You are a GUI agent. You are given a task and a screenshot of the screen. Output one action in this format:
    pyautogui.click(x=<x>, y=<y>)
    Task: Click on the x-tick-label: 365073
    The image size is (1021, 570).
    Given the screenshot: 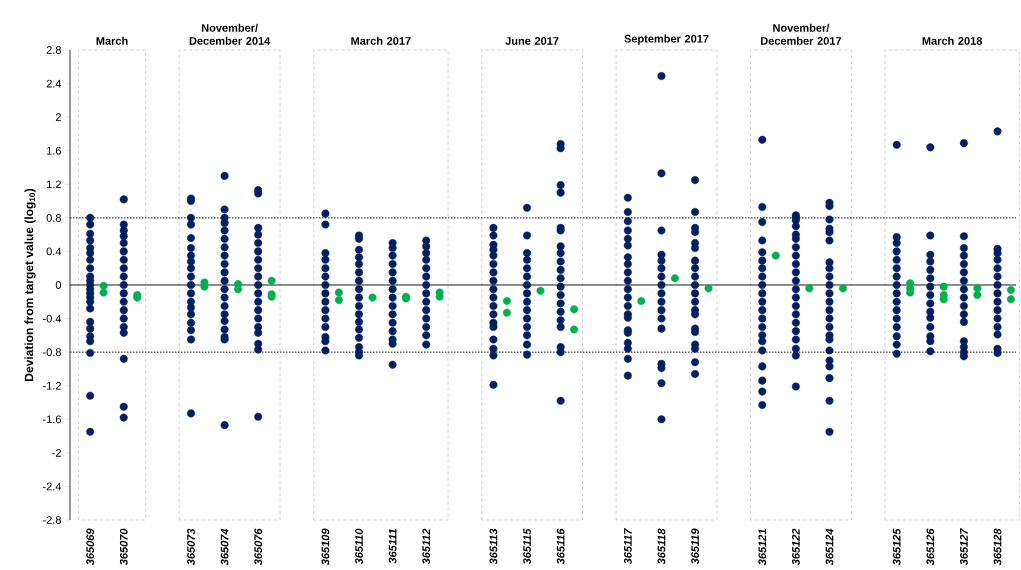 What is the action you would take?
    pyautogui.click(x=191, y=547)
    